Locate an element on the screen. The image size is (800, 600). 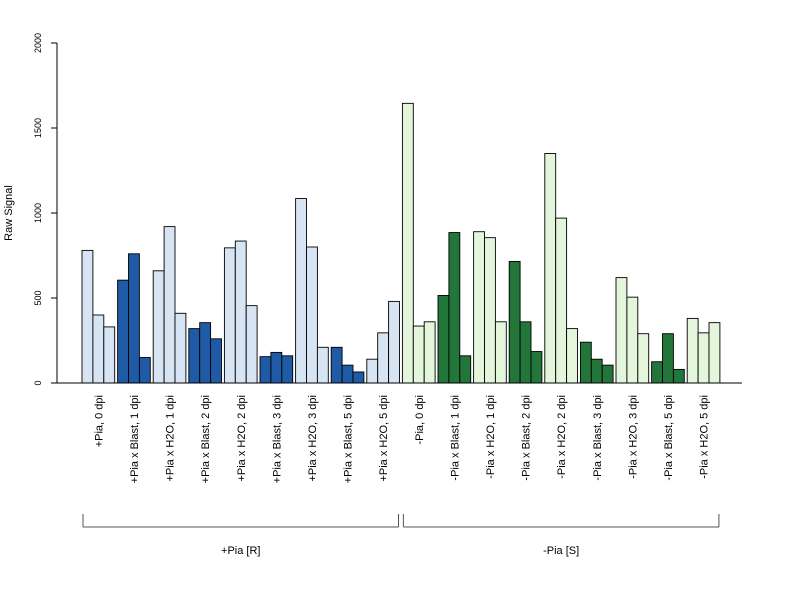
category-label: +Pia x H2O, 1 dpi is located at coordinates (171, 438).